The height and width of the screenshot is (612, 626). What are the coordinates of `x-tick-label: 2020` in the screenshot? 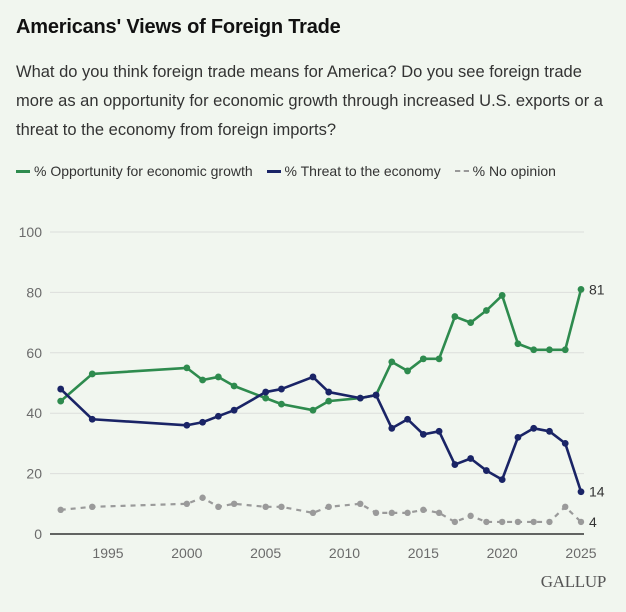 It's located at (502, 553).